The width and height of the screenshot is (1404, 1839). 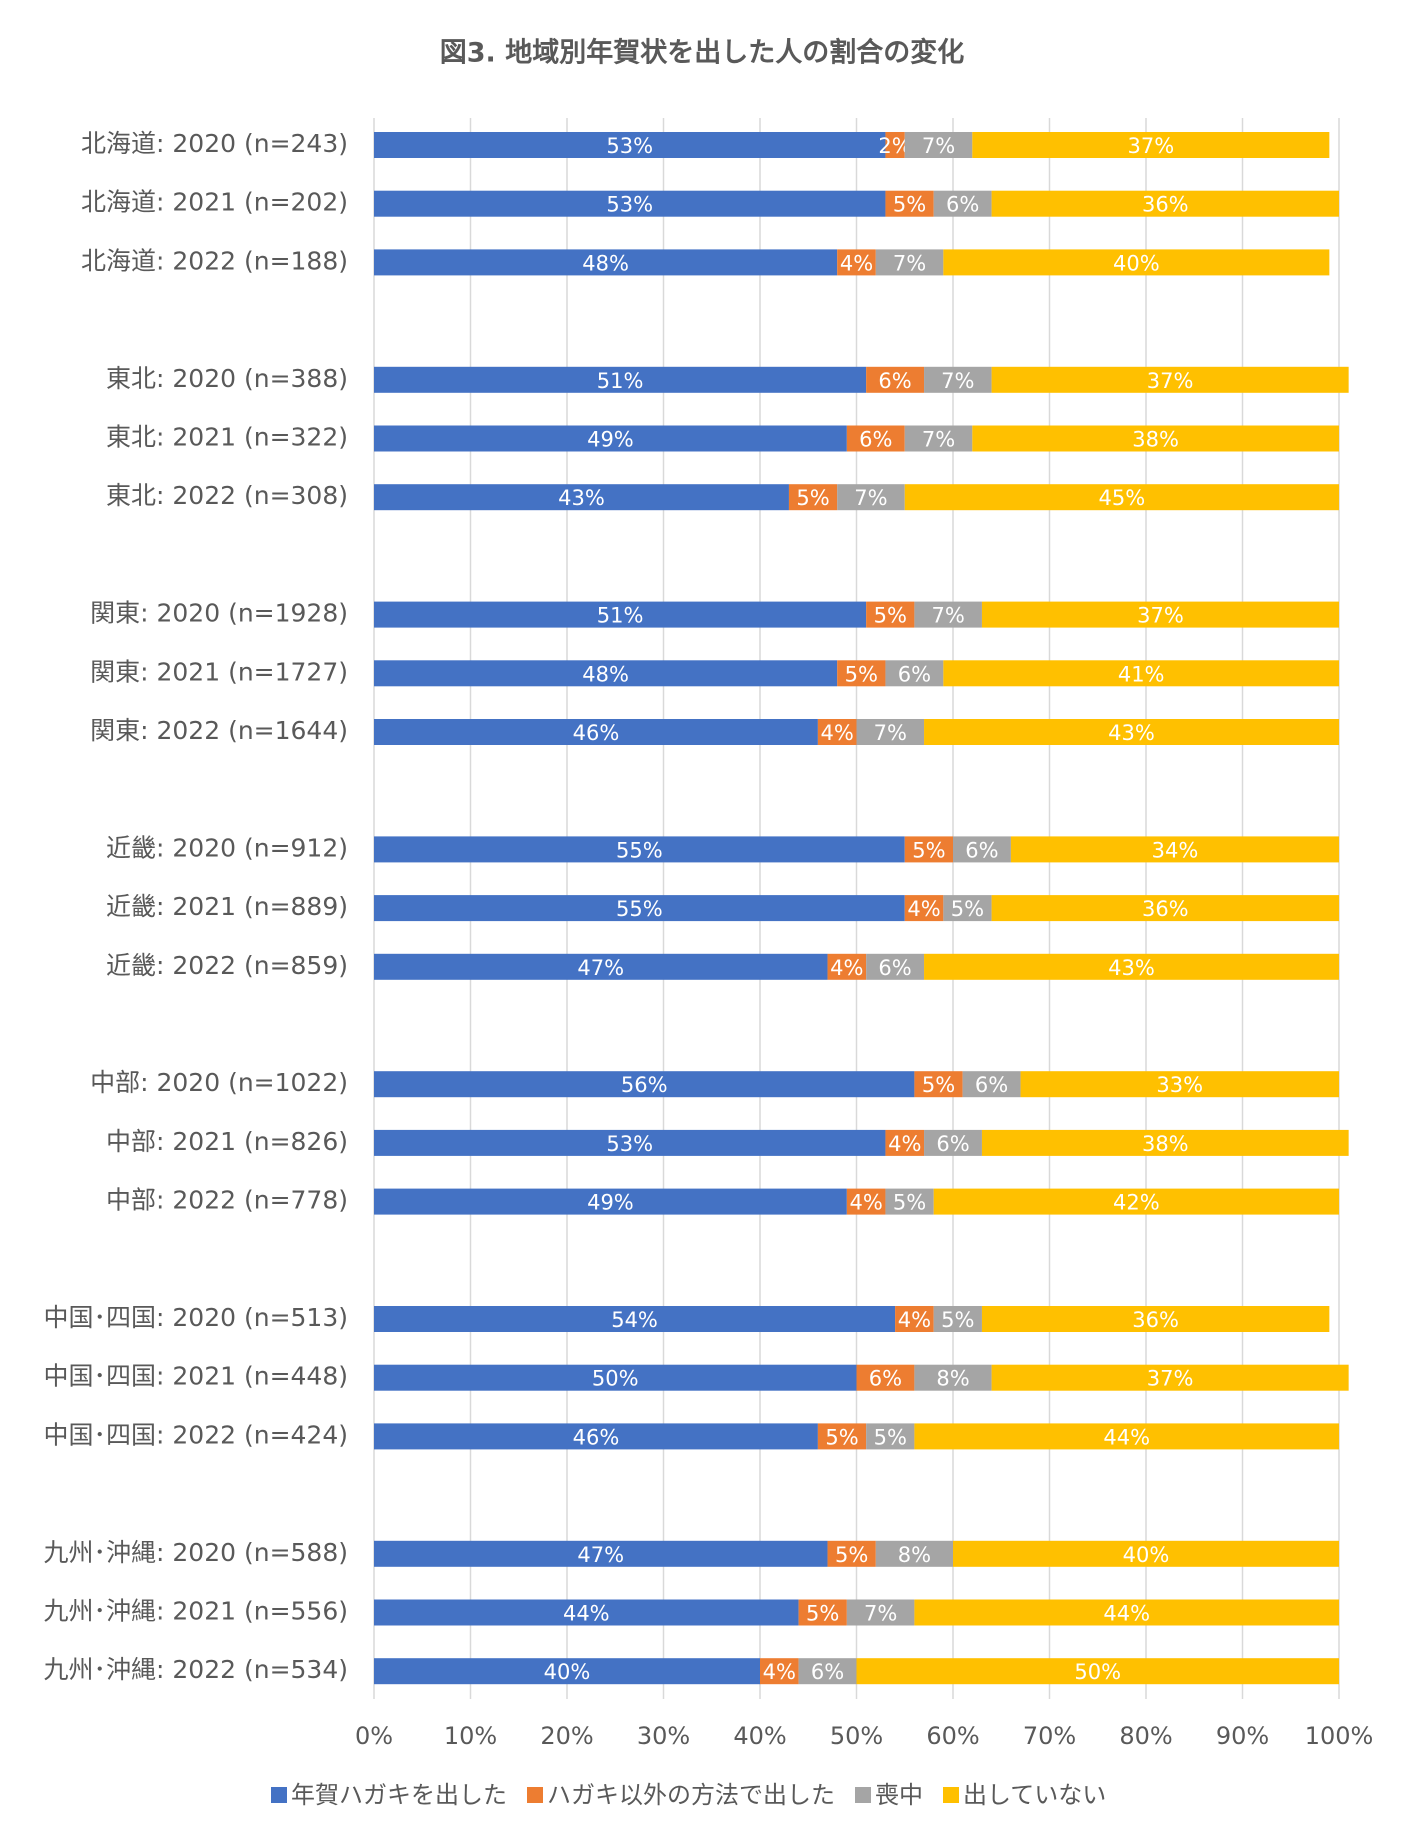 I want to click on y-tick-label: 九州･沖縄: 2022 (n=534), so click(x=196, y=1669).